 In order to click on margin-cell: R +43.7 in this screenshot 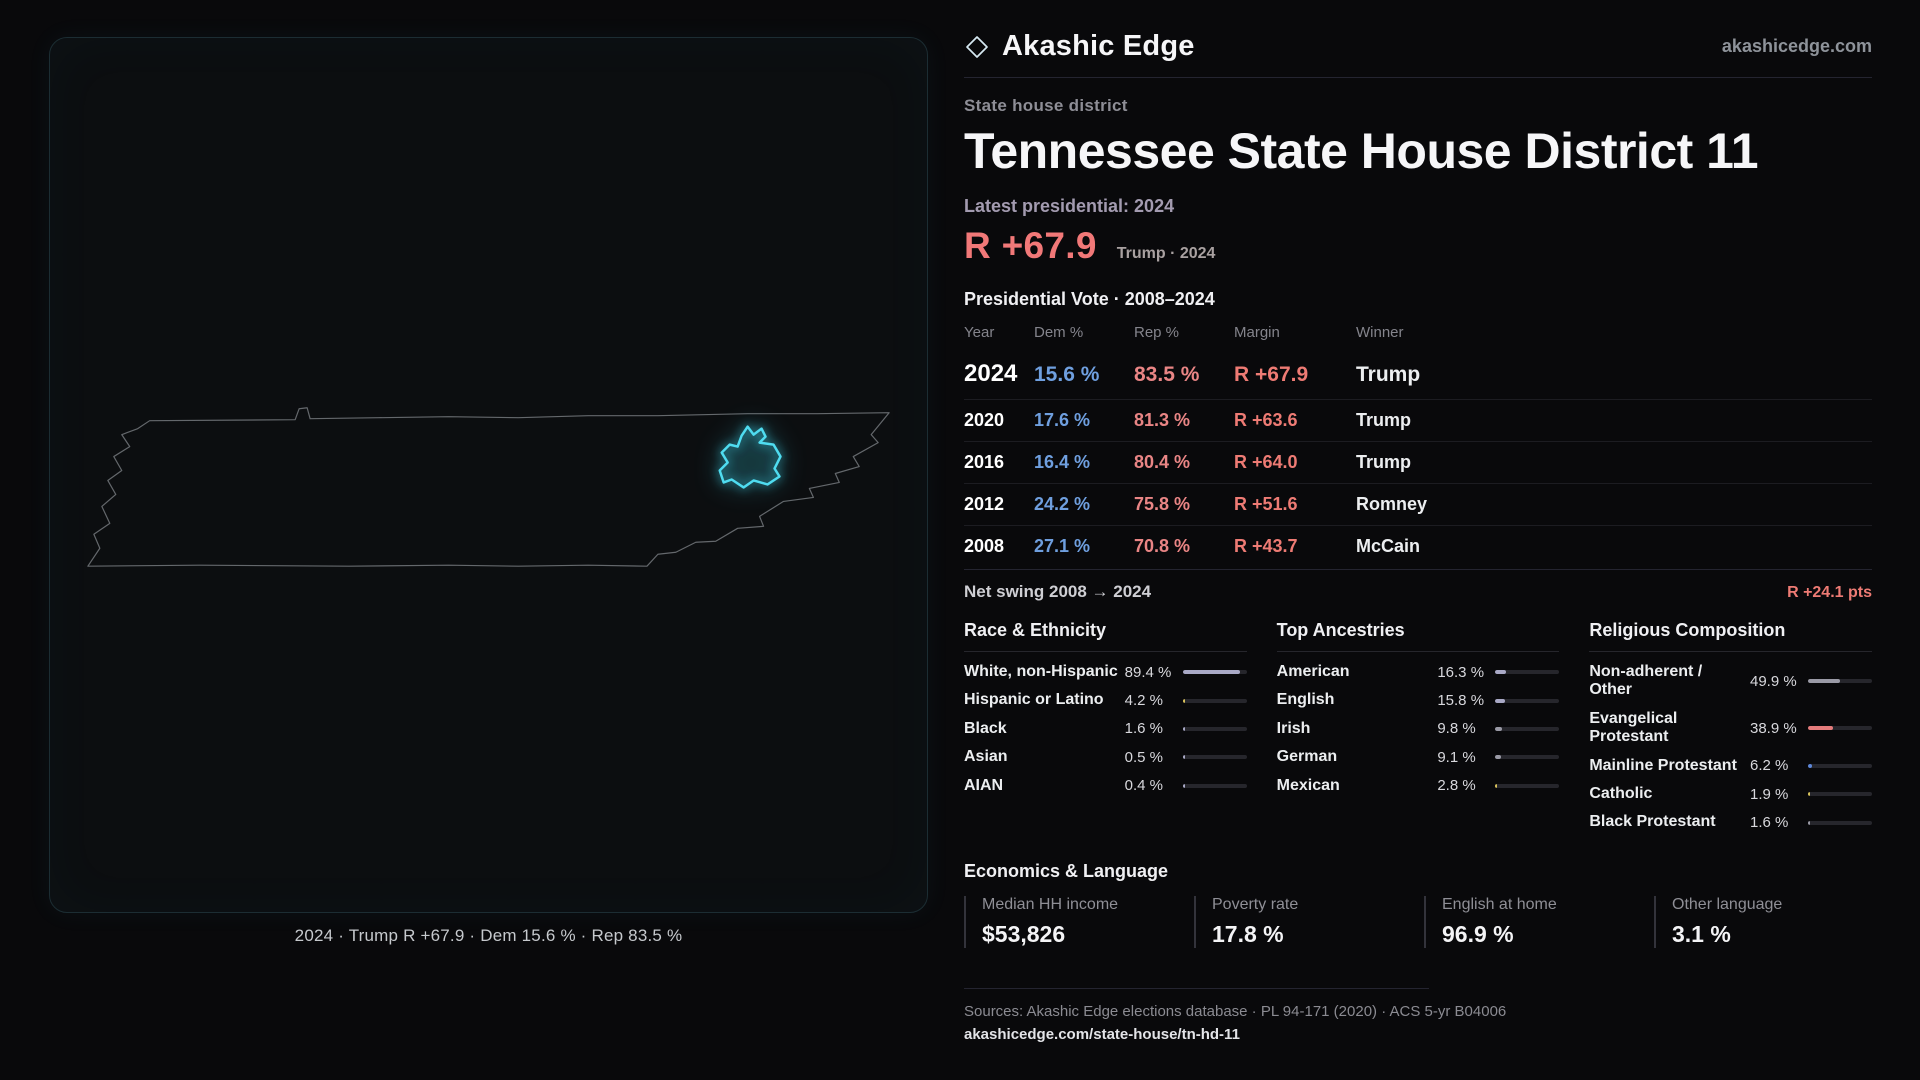, I will do `click(1266, 546)`.